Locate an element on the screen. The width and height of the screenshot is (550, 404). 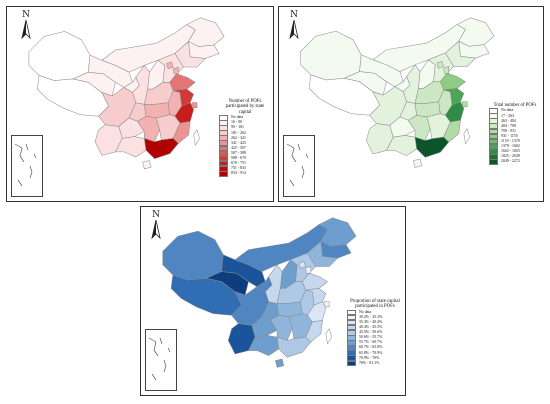
legend-item: 833 - 914 is located at coordinates (245, 174).